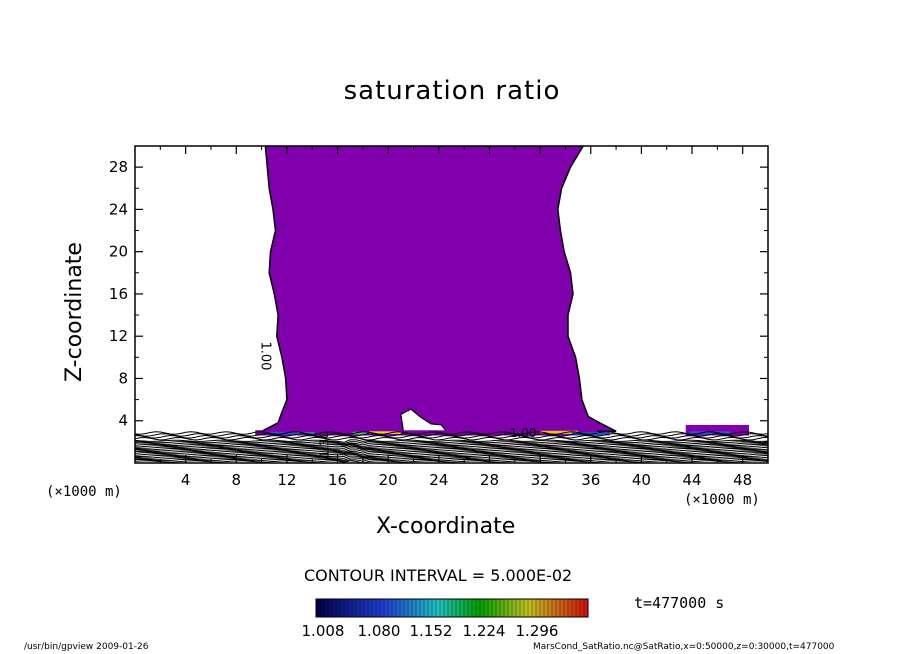 The height and width of the screenshot is (654, 904). Describe the element at coordinates (323, 631) in the screenshot. I see `colorbar-tick-label: 1.008` at that location.